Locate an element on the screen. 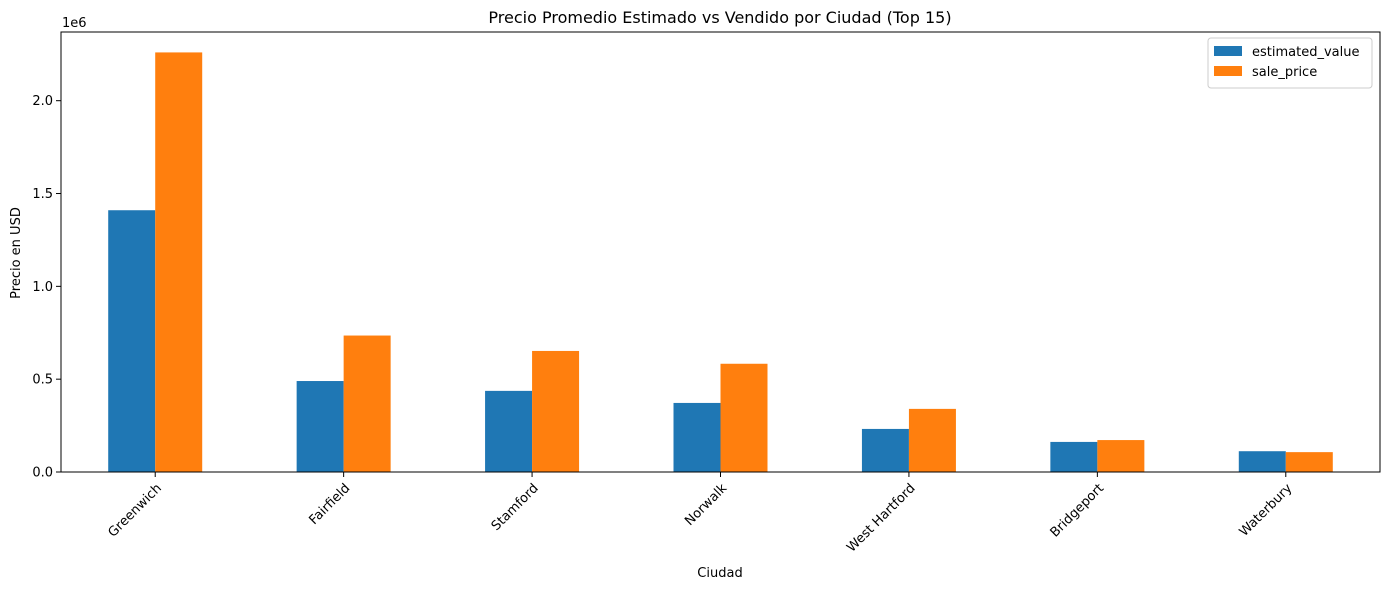 This screenshot has height=594, width=1389. x-tick-label: Waterbury is located at coordinates (1266, 510).